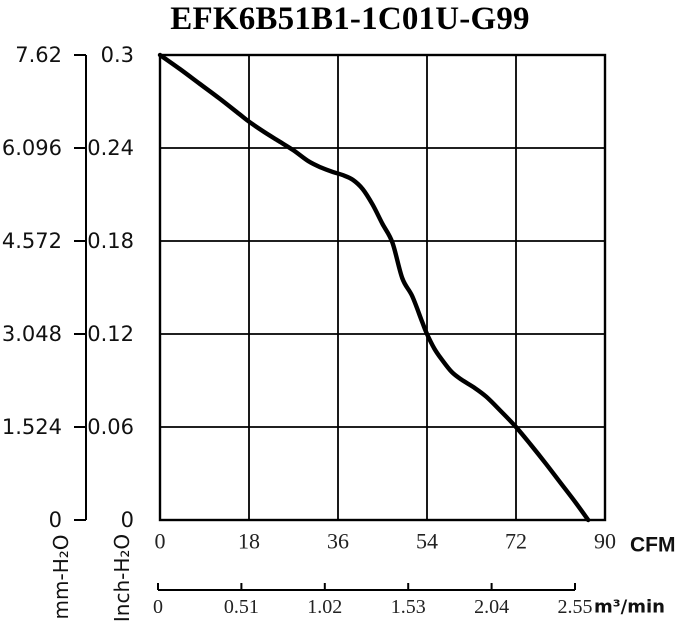  What do you see at coordinates (32, 148) in the screenshot?
I see `y-tick-mm: 6.096` at bounding box center [32, 148].